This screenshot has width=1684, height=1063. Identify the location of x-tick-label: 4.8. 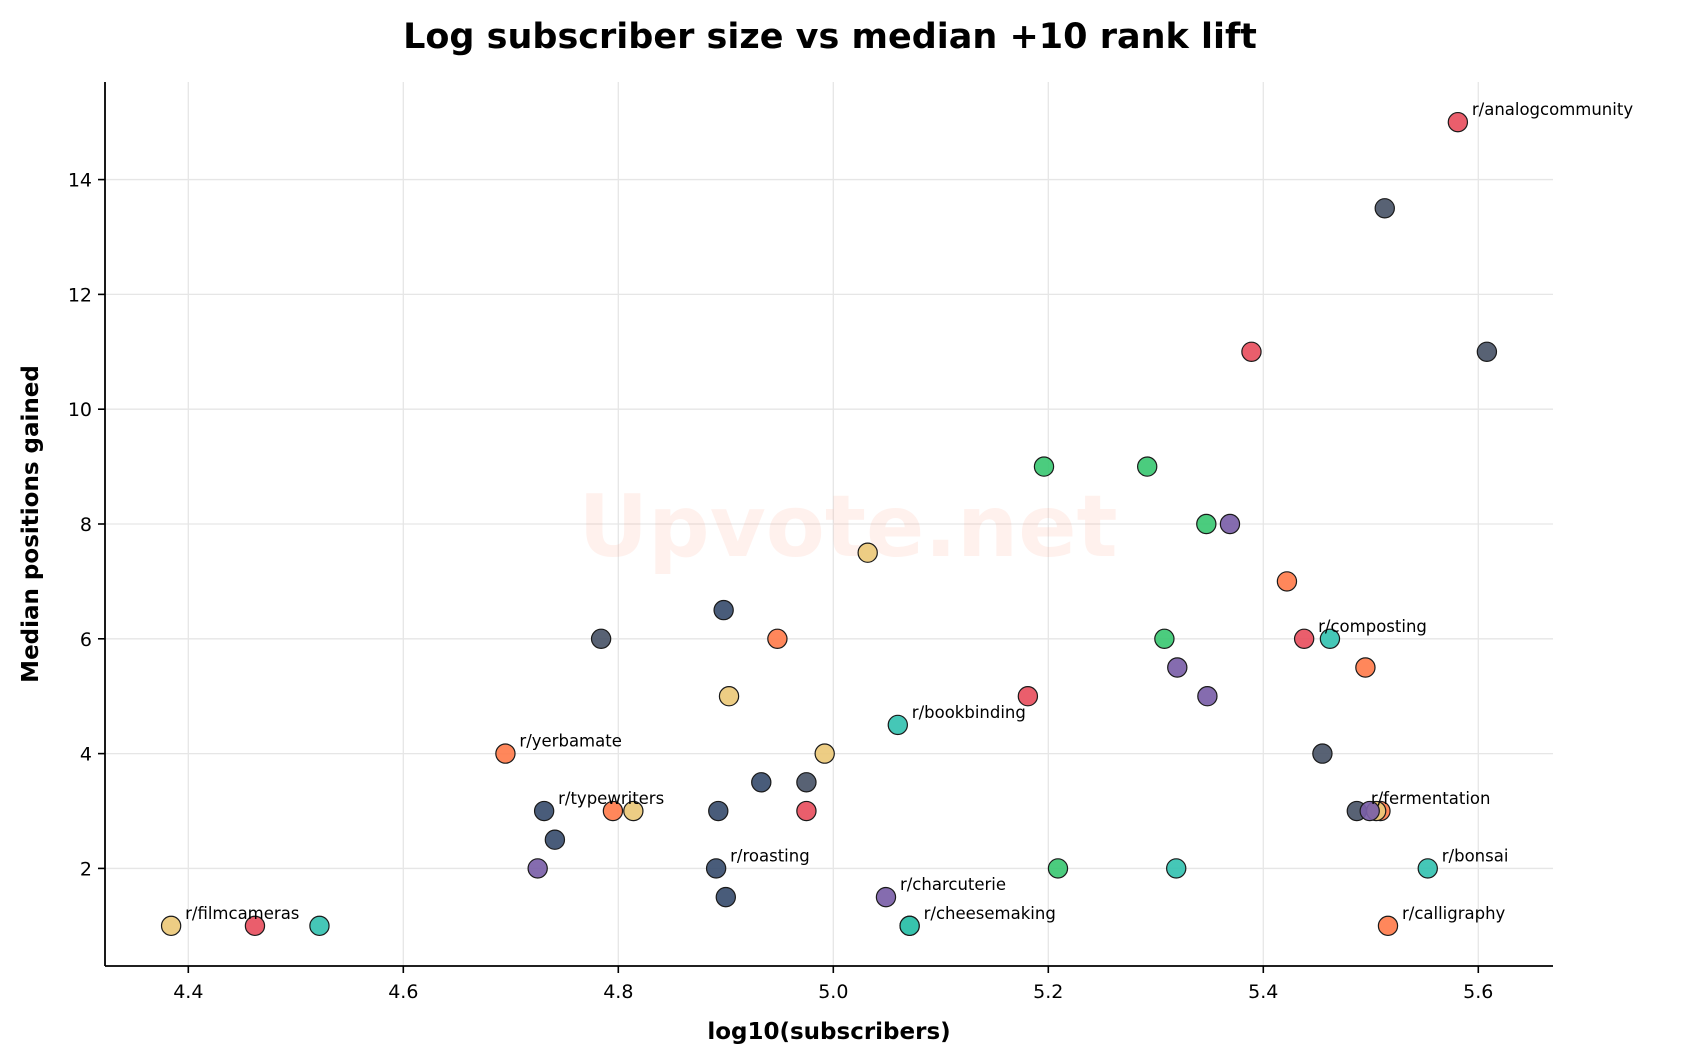
(618, 992).